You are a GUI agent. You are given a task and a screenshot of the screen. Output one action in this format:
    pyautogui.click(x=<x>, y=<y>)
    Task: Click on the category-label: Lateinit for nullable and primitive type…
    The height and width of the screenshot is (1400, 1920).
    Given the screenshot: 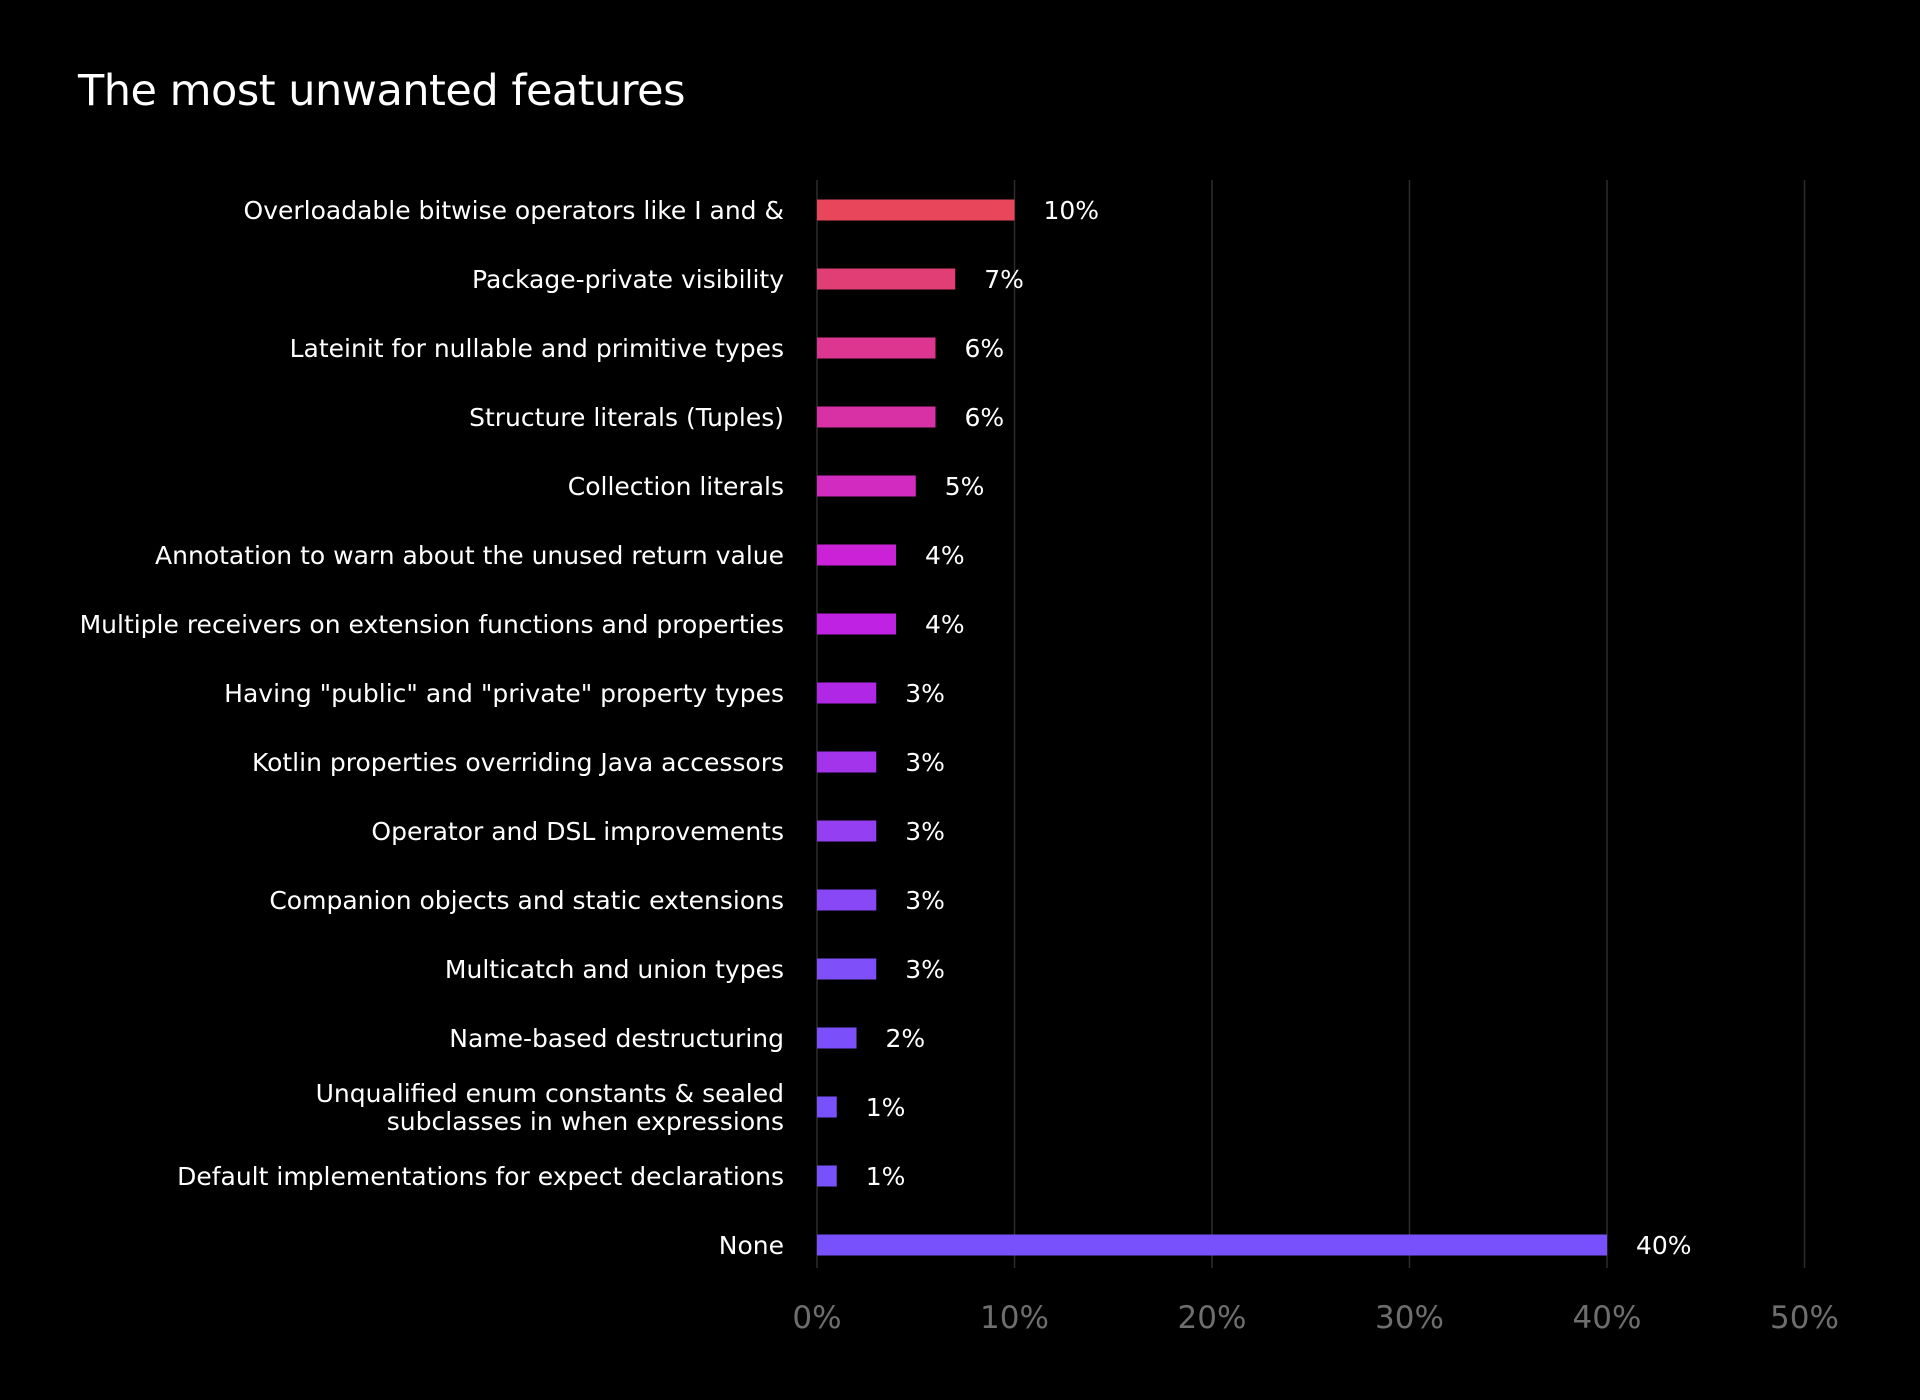 What is the action you would take?
    pyautogui.click(x=537, y=348)
    